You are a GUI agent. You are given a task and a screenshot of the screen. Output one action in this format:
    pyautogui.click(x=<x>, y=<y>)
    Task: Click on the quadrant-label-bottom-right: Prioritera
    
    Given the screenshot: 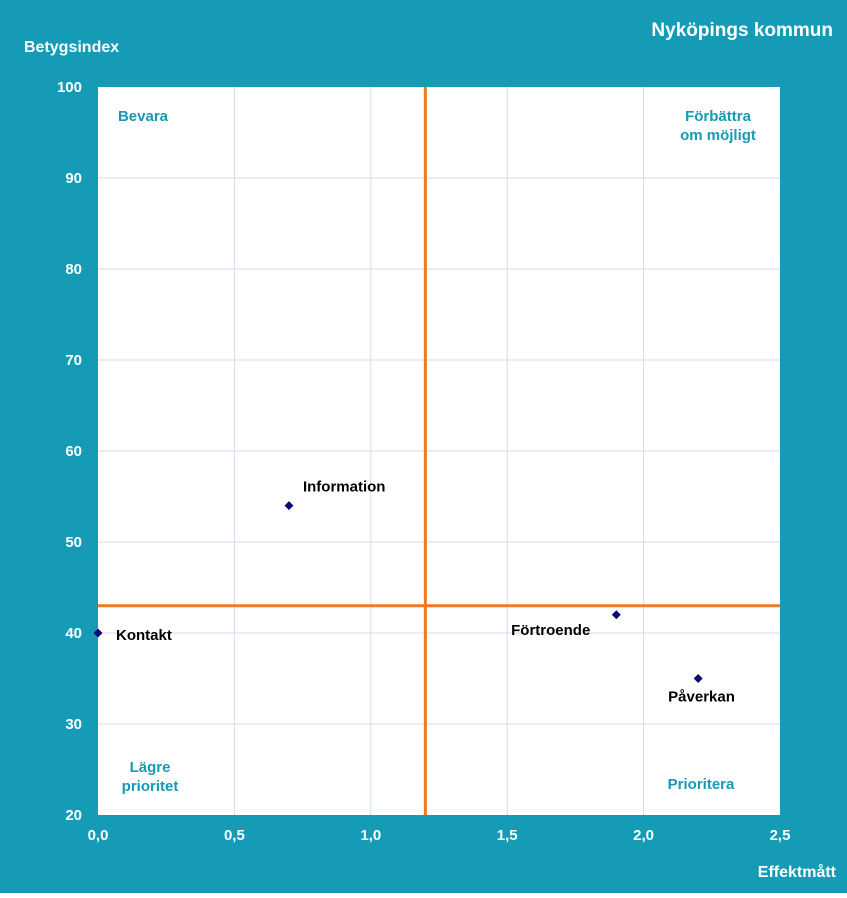 What is the action you would take?
    pyautogui.click(x=701, y=784)
    